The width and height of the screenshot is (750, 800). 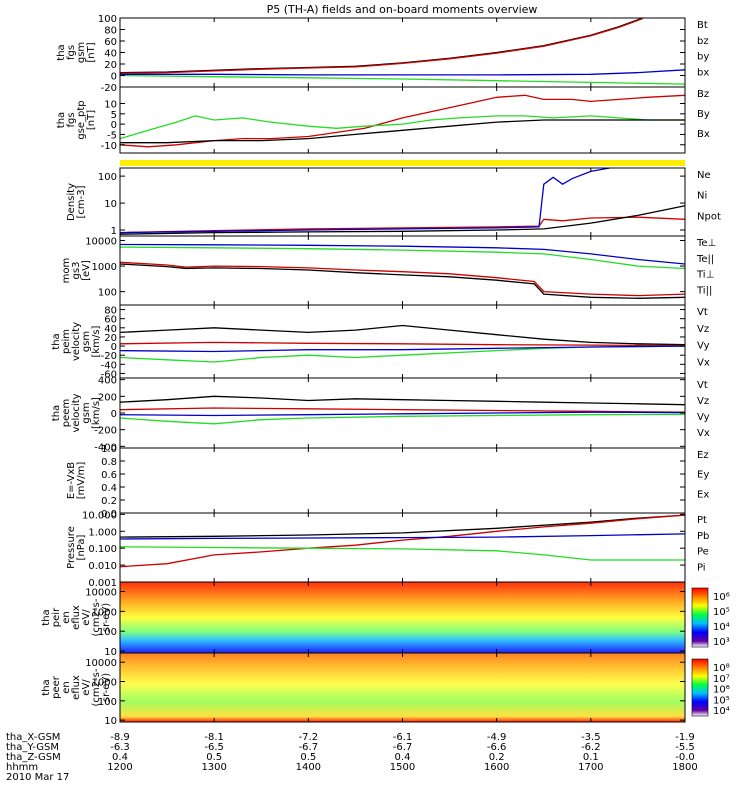 What do you see at coordinates (109, 374) in the screenshot?
I see `y-tick-label: -60` at bounding box center [109, 374].